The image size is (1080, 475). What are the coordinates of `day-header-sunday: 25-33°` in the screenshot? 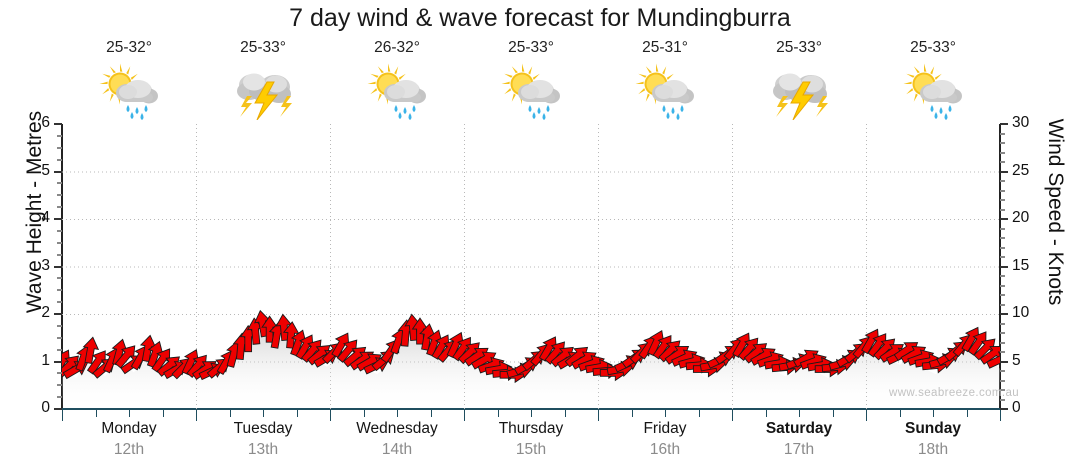 It's located at (933, 79).